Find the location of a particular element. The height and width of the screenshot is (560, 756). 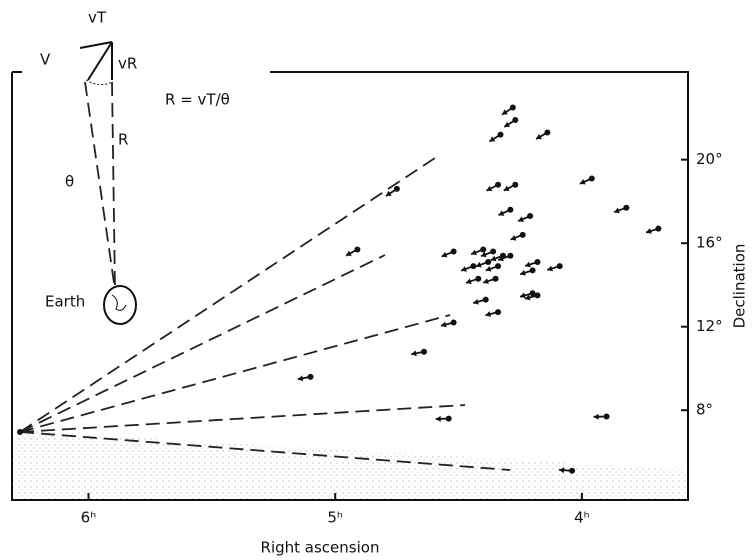

annotation: vT is located at coordinates (97, 18).